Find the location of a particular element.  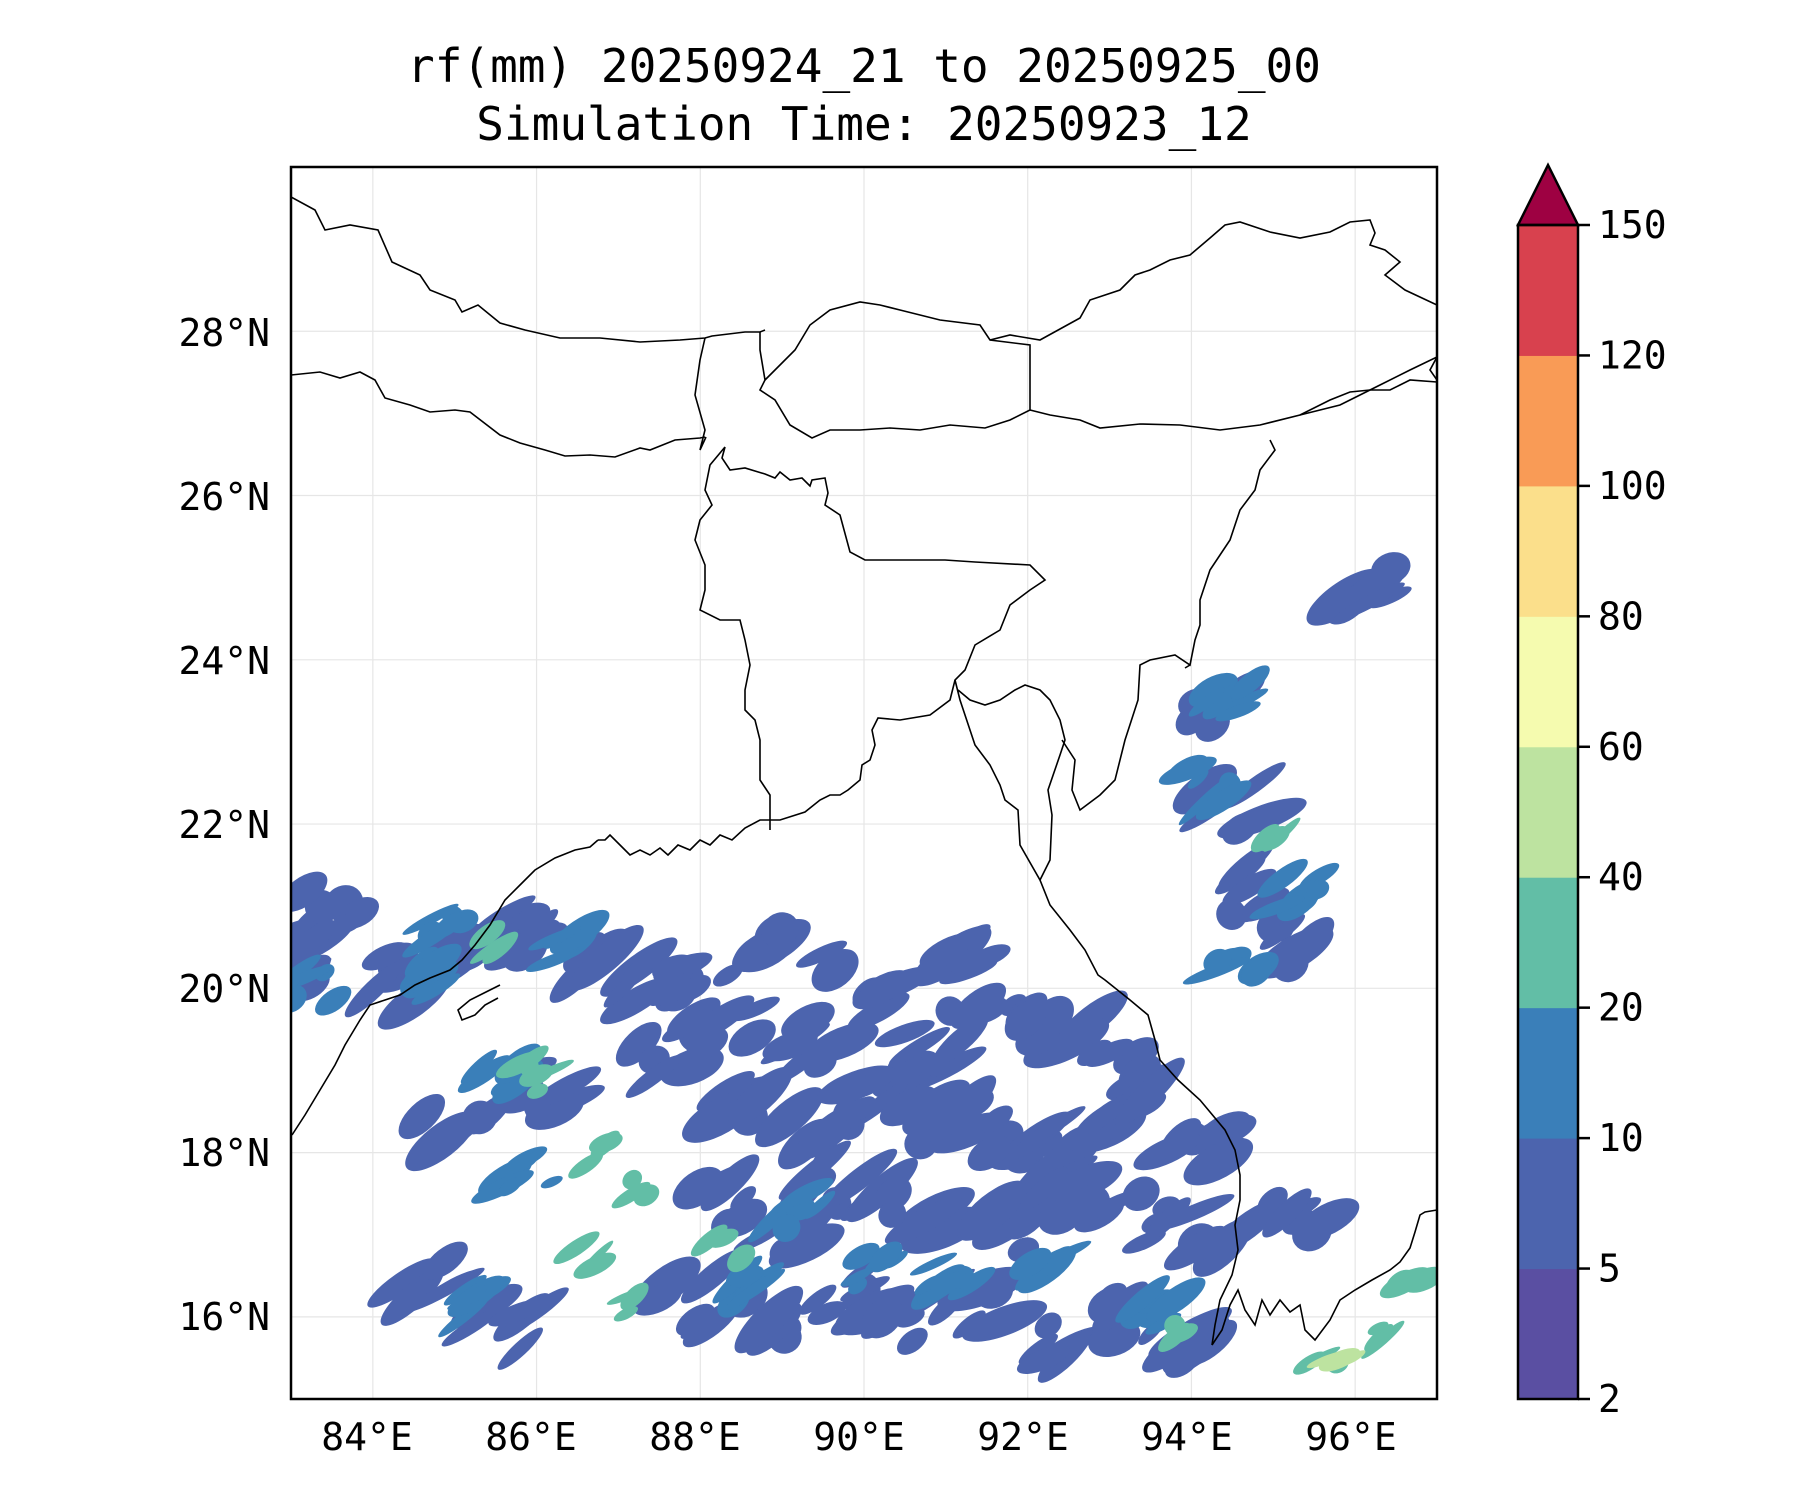

colorbar-level-label: 40 is located at coordinates (1621, 877).